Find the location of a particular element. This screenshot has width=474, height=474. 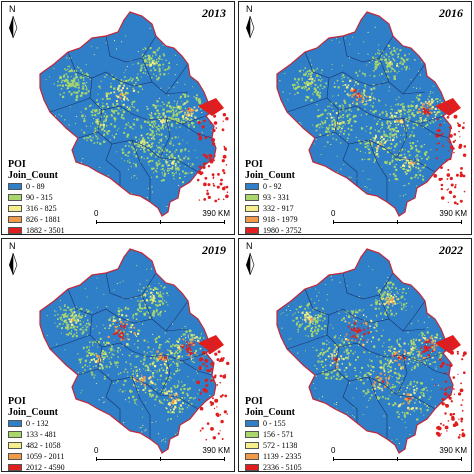

year-label: 2022 is located at coordinates (451, 250).